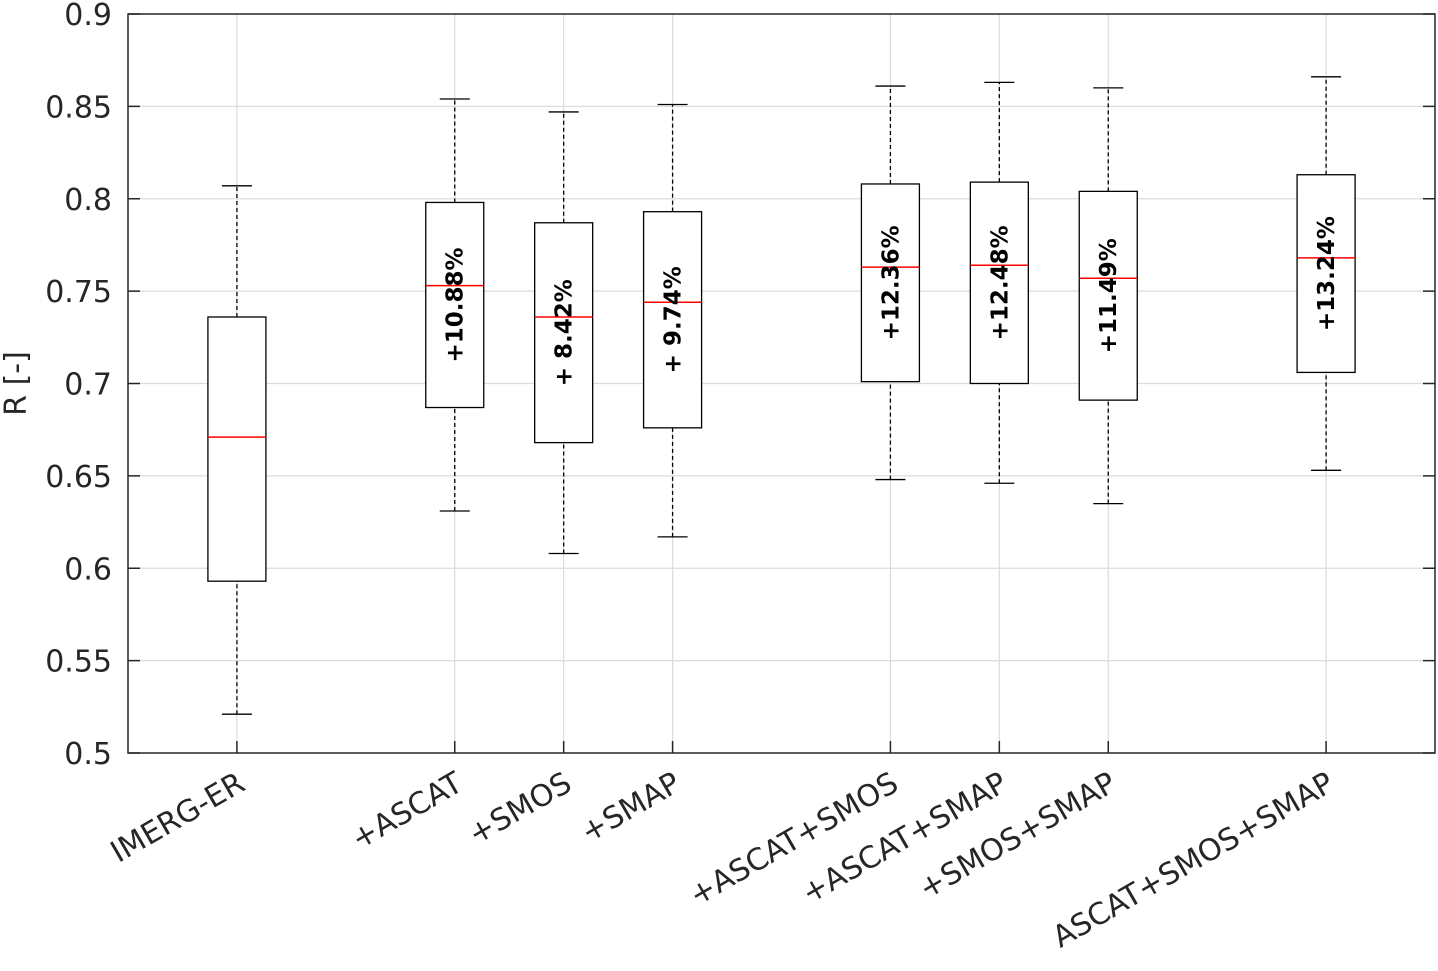 This screenshot has width=1438, height=971. I want to click on x-tick-label: +SMAP, so click(631, 808).